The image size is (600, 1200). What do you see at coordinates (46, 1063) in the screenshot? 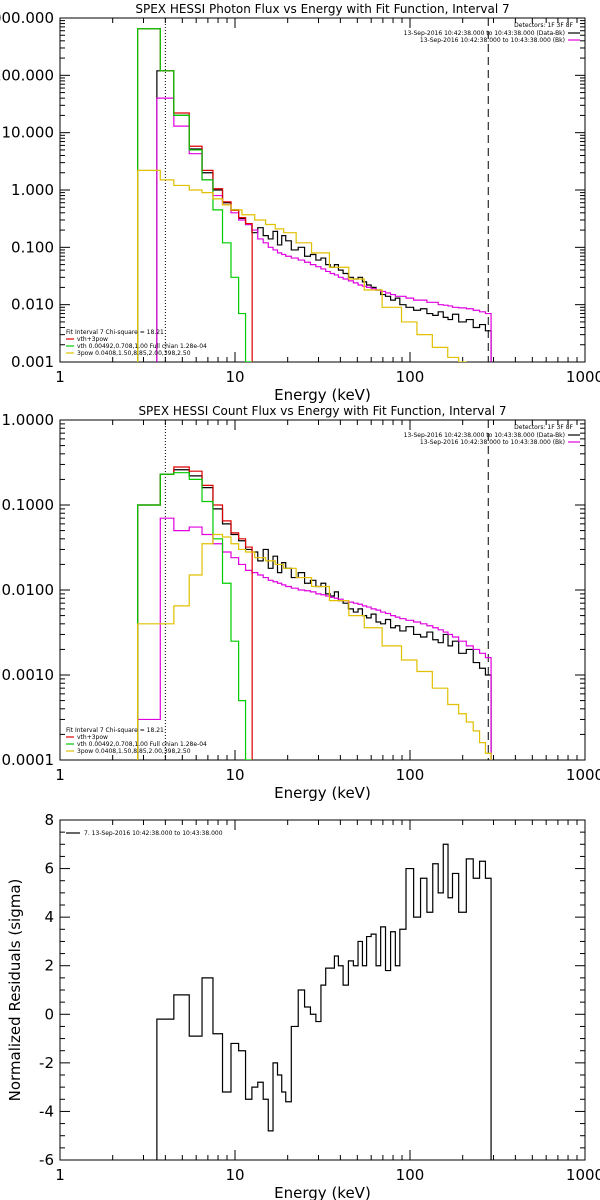
I see `y-tick-label: -2` at bounding box center [46, 1063].